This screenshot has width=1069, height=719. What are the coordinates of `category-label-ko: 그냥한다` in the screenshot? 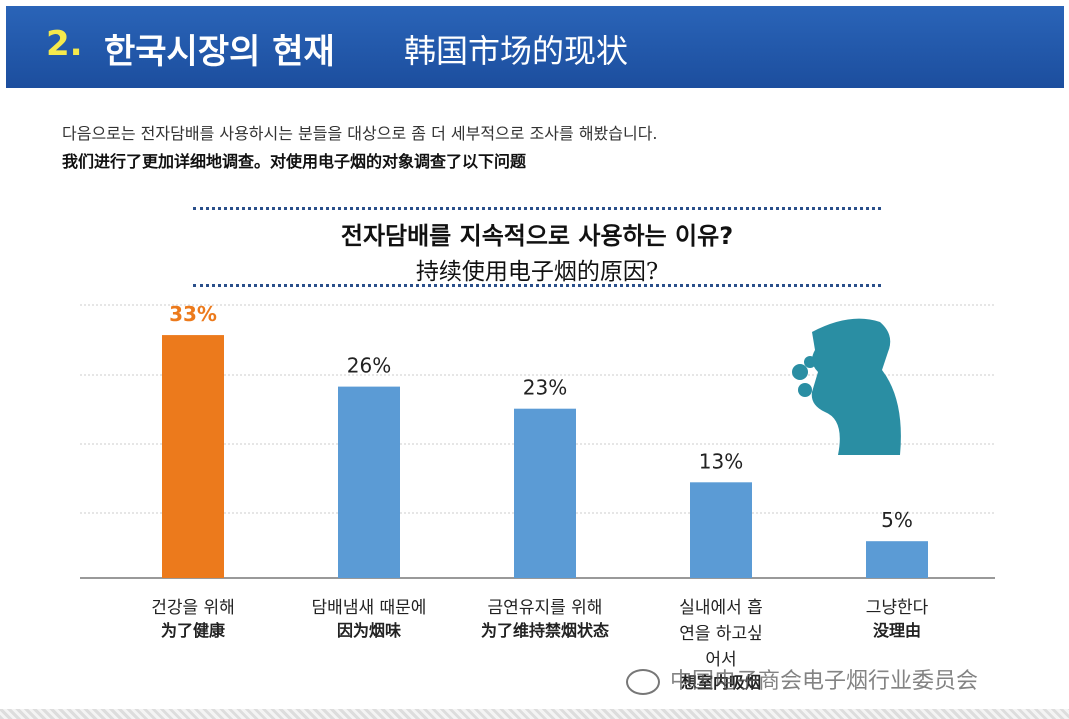 It's located at (897, 608).